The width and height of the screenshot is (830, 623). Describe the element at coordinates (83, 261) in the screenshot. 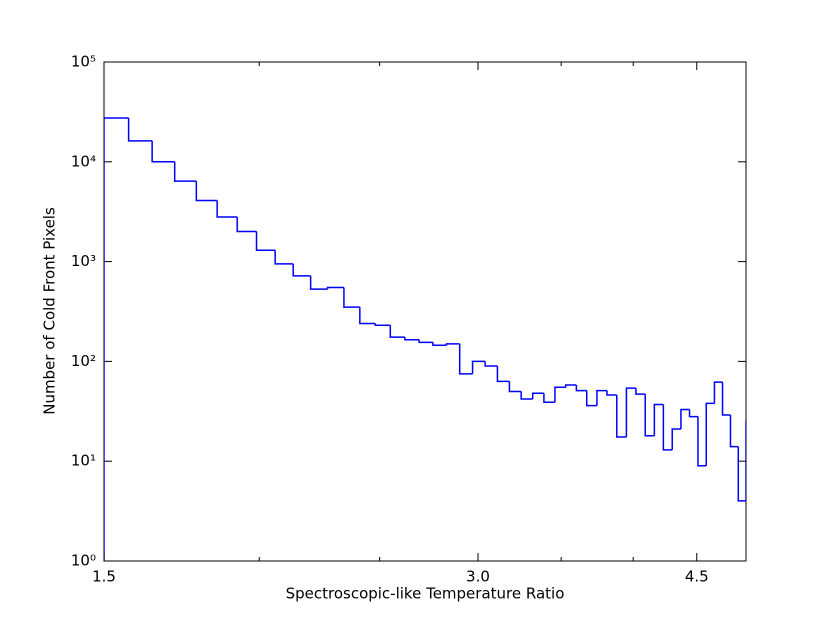

I see `y-tick-label: 10³` at that location.